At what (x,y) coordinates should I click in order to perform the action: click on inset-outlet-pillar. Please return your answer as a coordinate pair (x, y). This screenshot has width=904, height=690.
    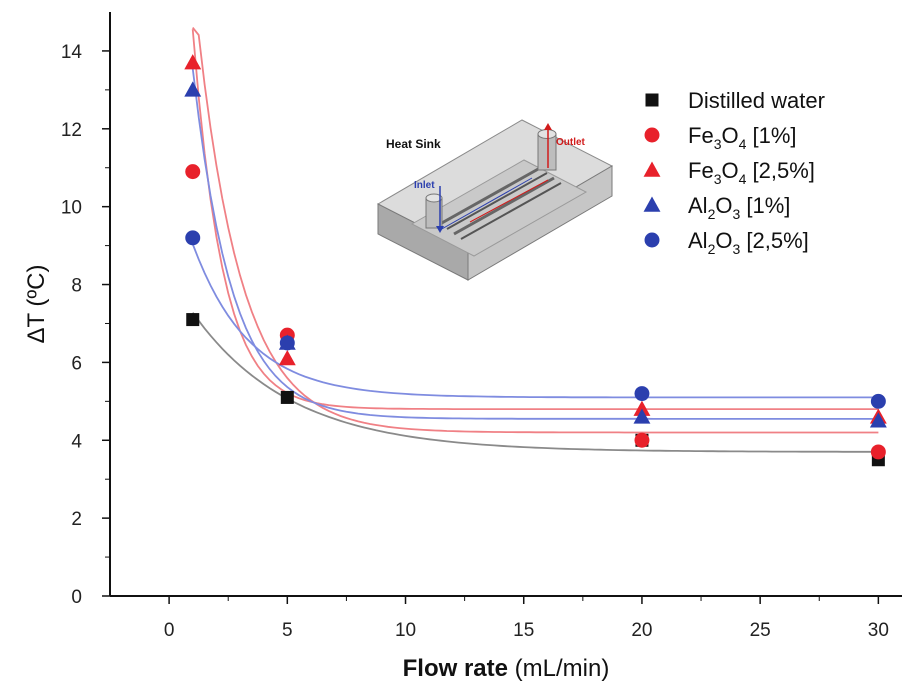
    Looking at the image, I should click on (547, 152).